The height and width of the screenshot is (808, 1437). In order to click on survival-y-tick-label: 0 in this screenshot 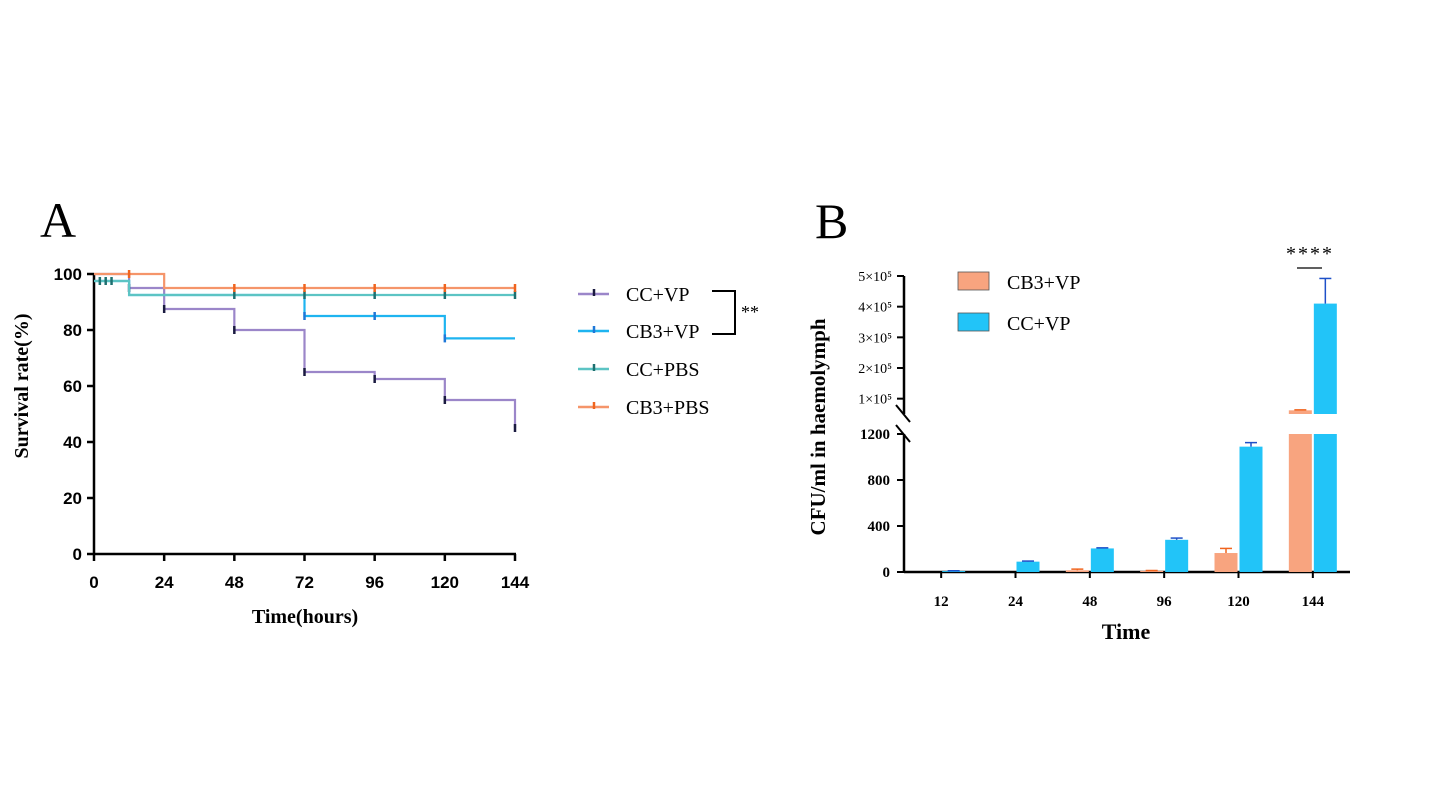, I will do `click(77, 554)`.